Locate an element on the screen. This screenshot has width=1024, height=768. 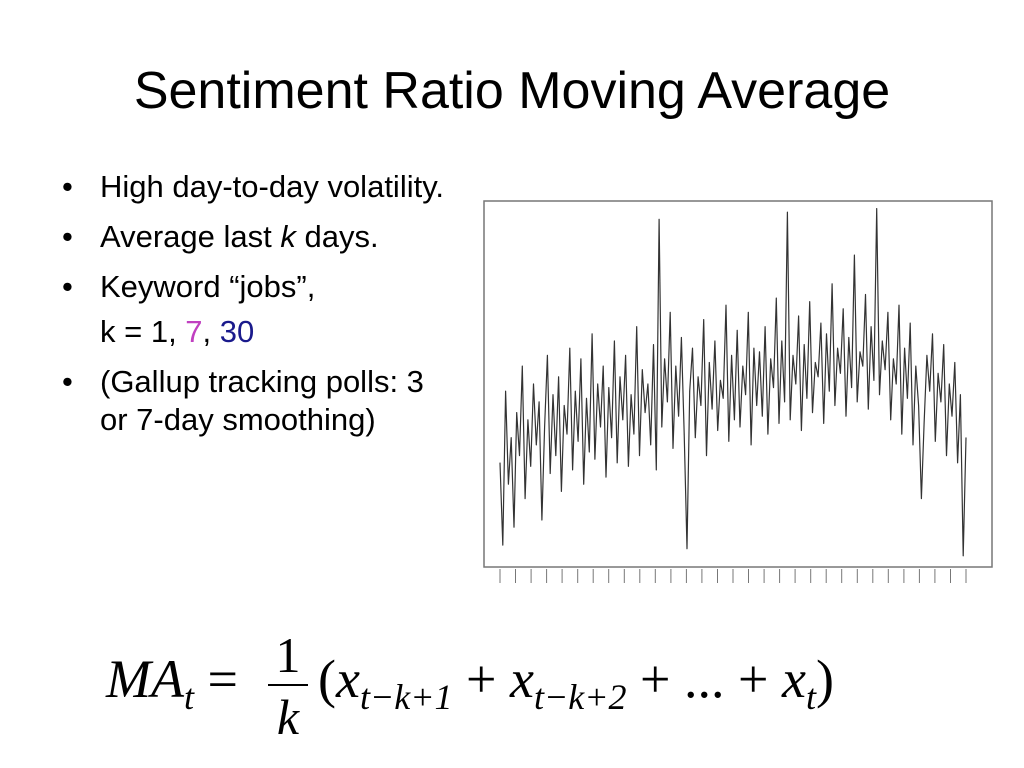
formula-fraction: 1 k is located at coordinates (288, 683).